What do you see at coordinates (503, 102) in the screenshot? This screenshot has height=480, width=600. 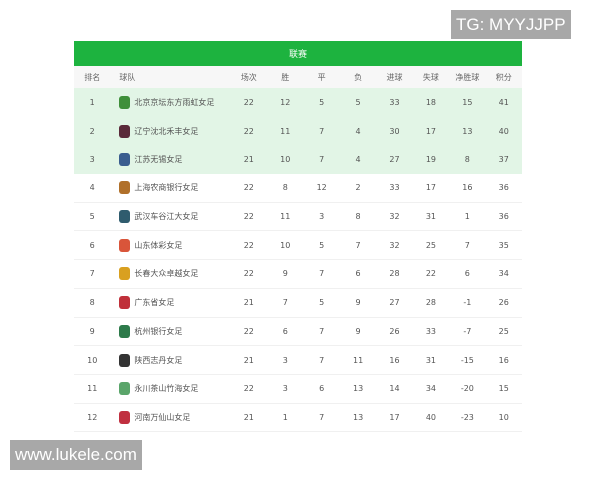 I see `points-cell: 41` at bounding box center [503, 102].